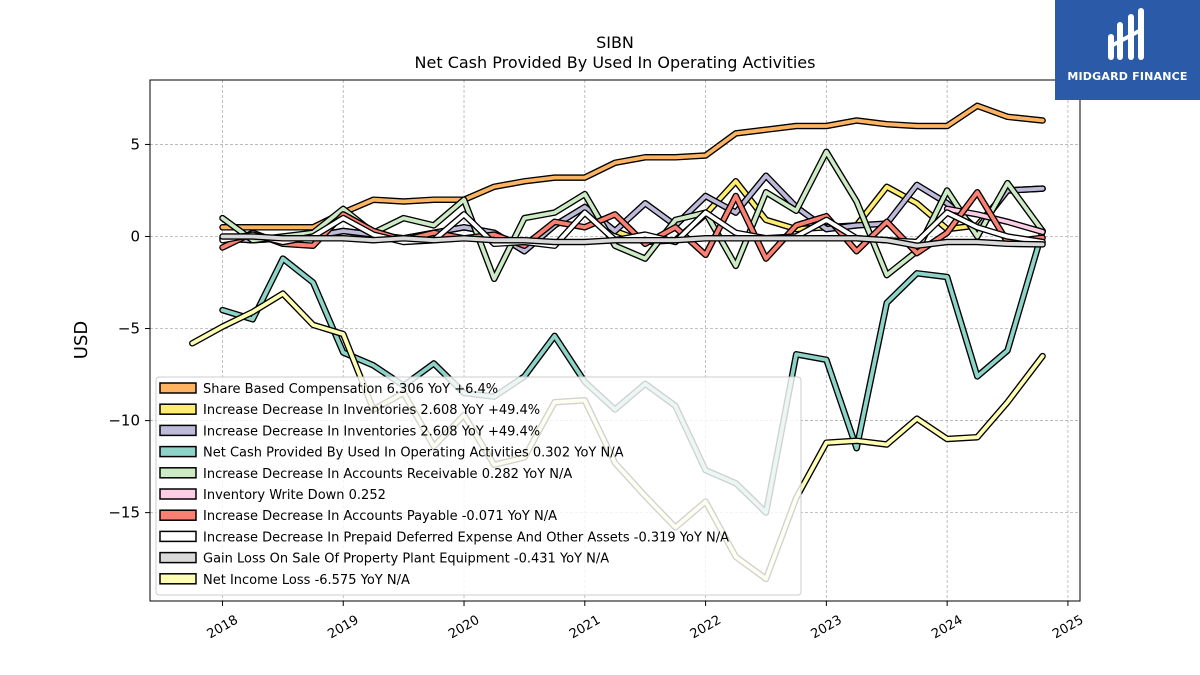 This screenshot has width=1200, height=675. Describe the element at coordinates (645, 622) in the screenshot. I see `x-axis-ticks: 2018 2019 2020 2021 2022 2023 2024 2025` at that location.